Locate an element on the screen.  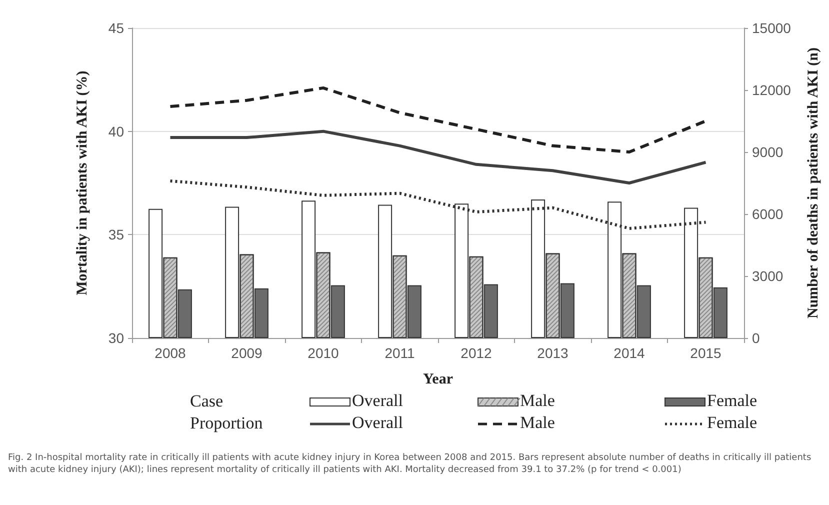
x-tick-label: 2010 is located at coordinates (324, 353).